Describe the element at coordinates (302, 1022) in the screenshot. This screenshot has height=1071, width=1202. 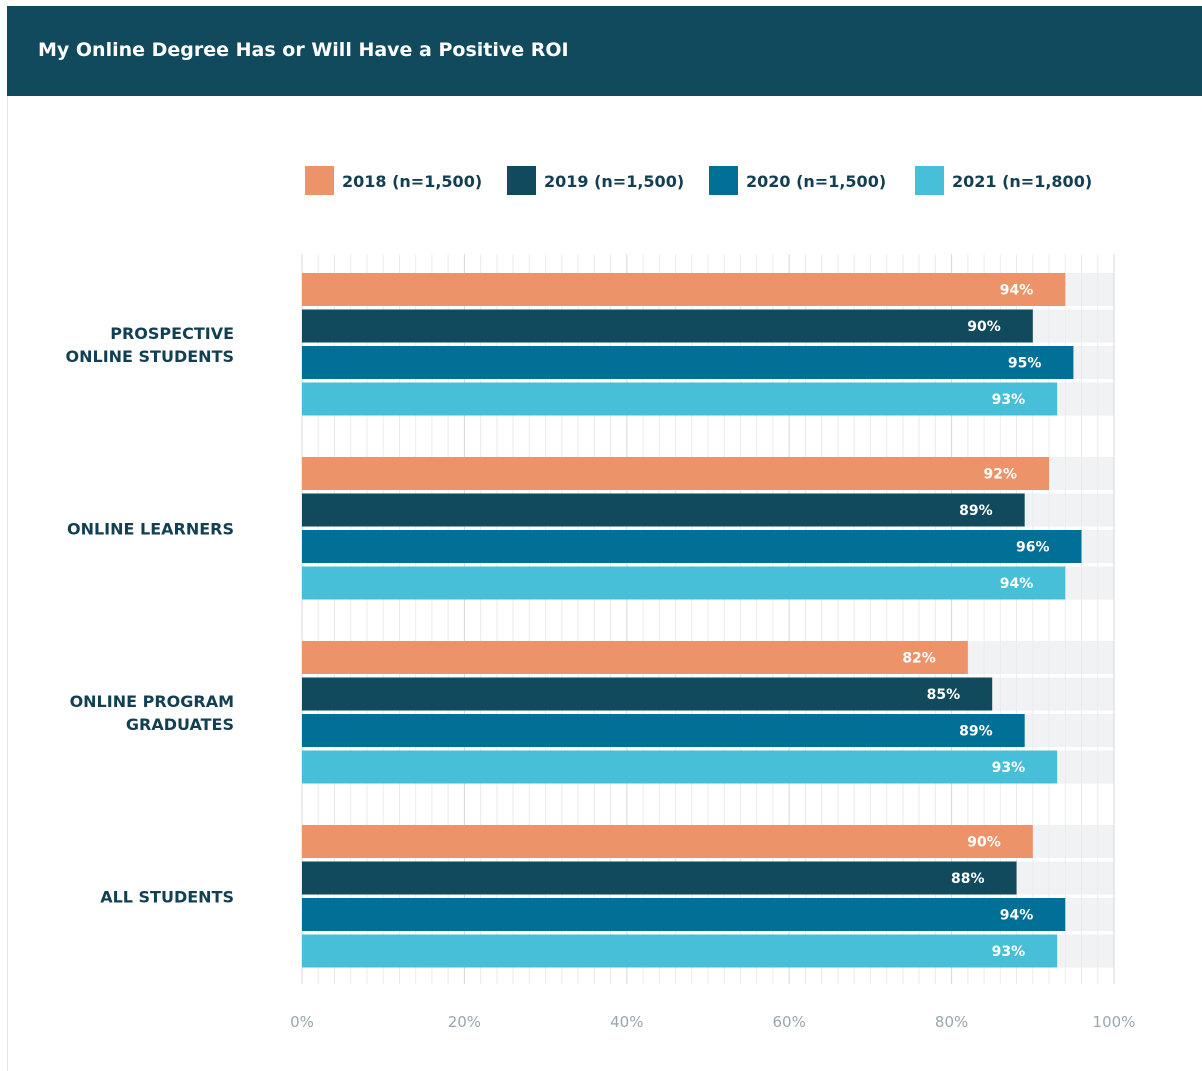
I see `x-tick-label: 0%` at that location.